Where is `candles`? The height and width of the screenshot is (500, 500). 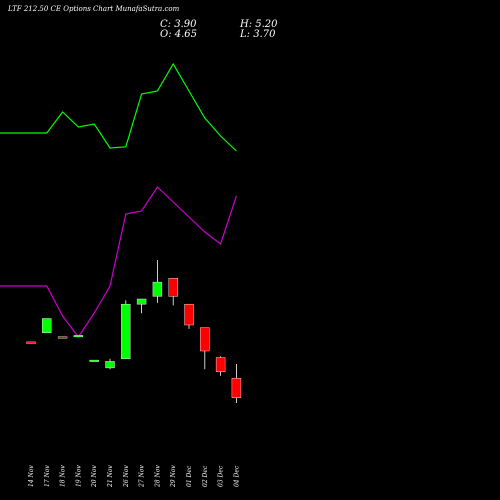 candles is located at coordinates (134, 331).